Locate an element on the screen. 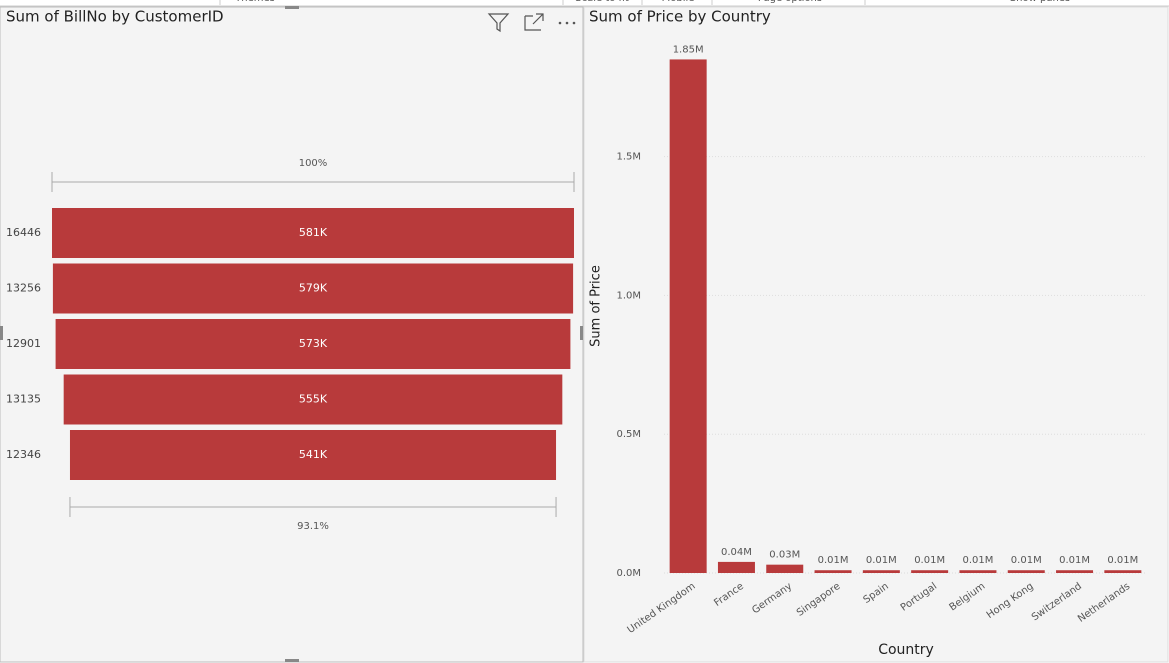  y-axis-label: Sum of Price is located at coordinates (596, 306).